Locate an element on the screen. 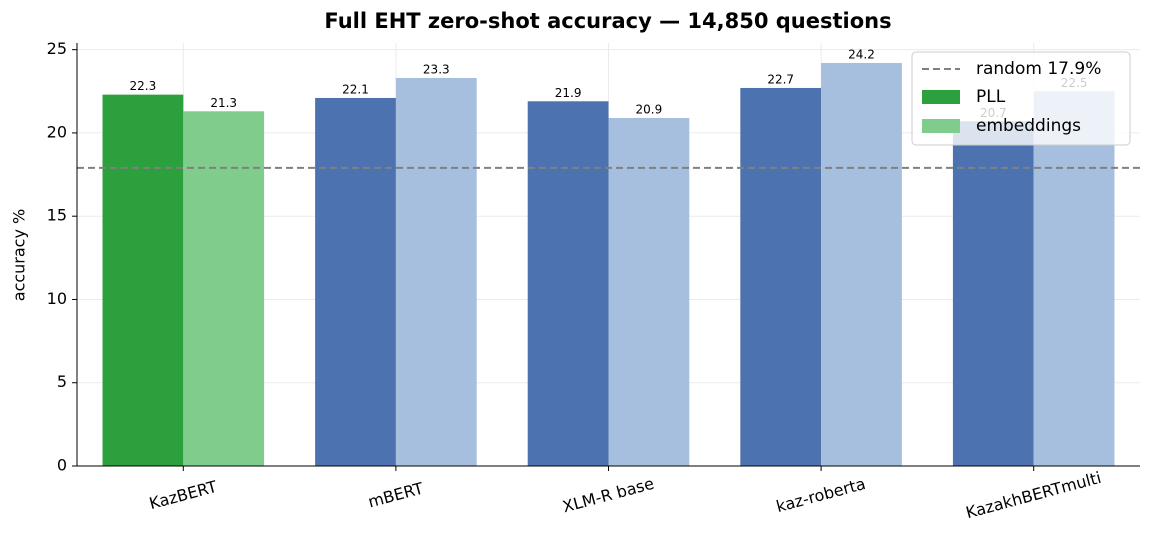  legend-box is located at coordinates (1021, 98).